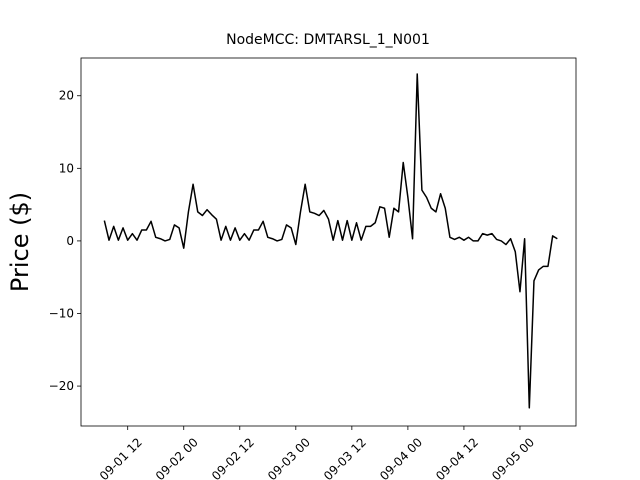  I want to click on y-axis-label: Price ($), so click(20, 242).